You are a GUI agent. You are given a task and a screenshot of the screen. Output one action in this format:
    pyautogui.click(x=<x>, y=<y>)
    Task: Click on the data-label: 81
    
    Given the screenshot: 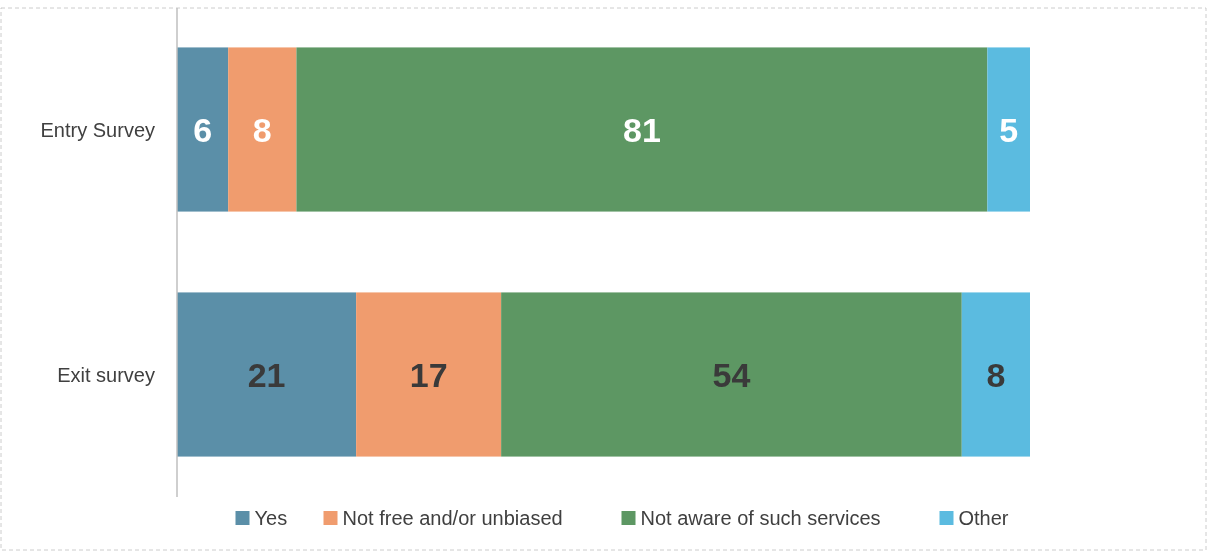 What is the action you would take?
    pyautogui.click(x=641, y=129)
    